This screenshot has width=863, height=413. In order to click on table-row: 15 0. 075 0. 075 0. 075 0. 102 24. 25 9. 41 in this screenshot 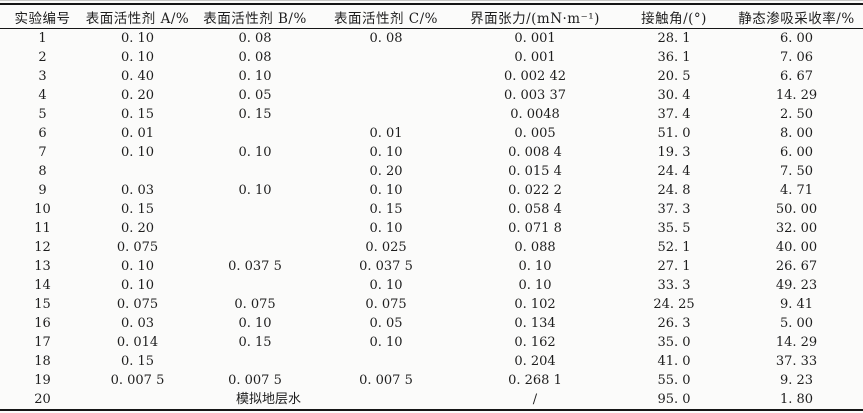, I will do `click(431, 304)`.